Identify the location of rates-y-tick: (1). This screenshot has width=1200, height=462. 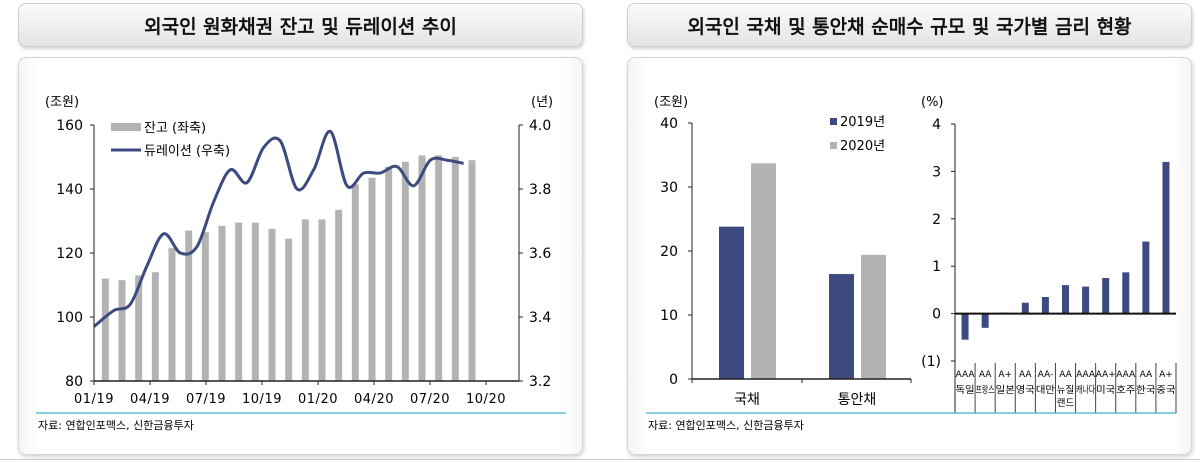
(931, 362).